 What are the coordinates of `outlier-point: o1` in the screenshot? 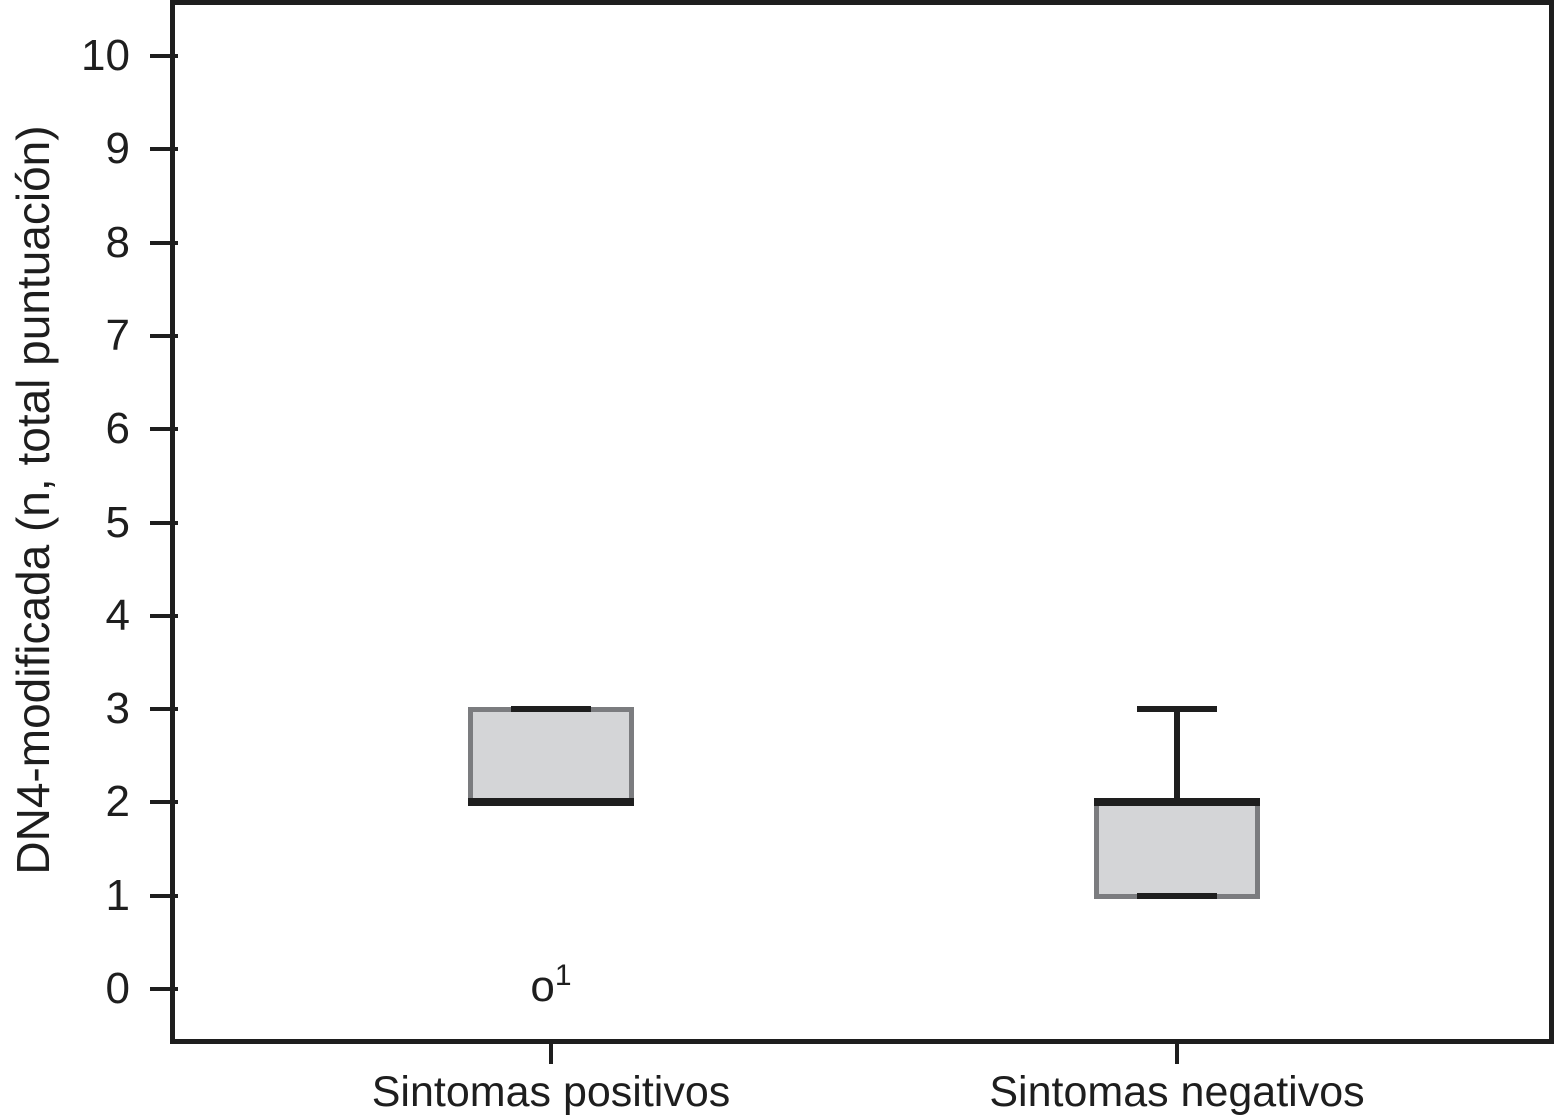 It's located at (550, 986).